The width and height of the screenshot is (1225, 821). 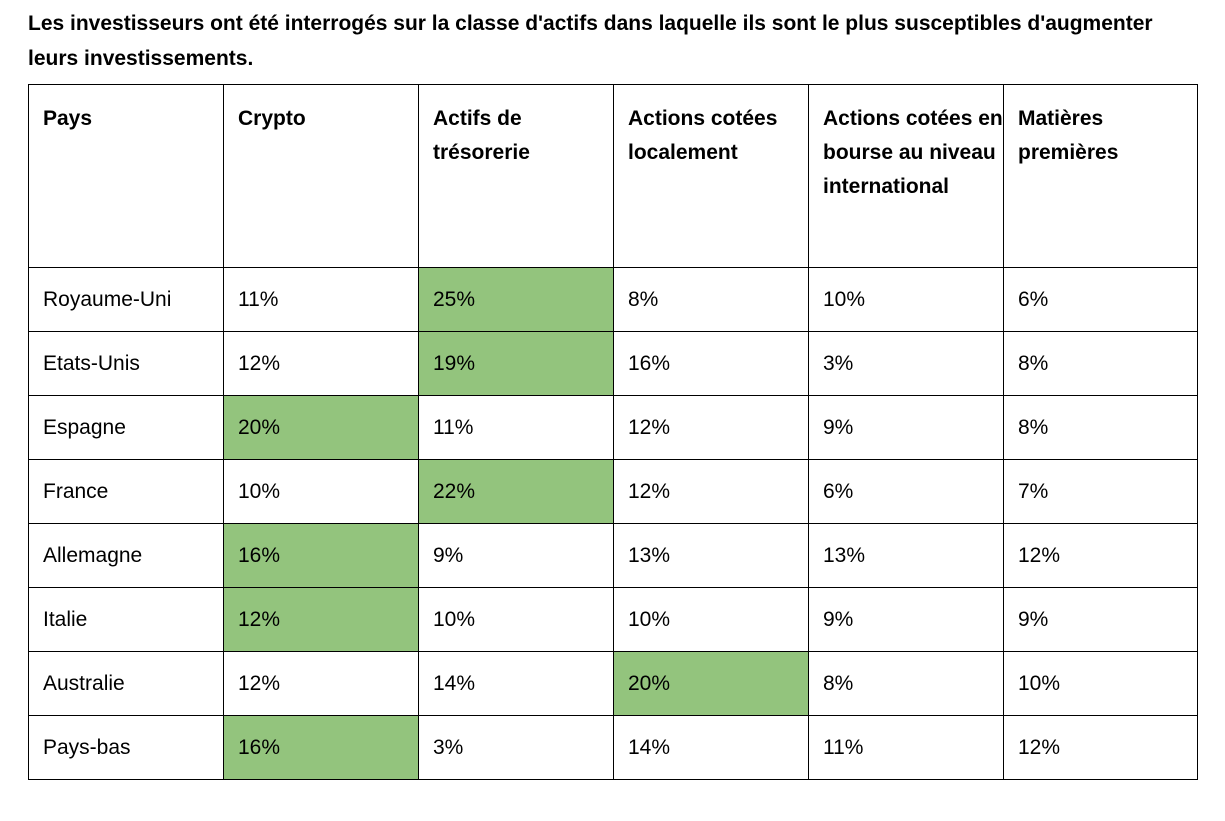 I want to click on column-header-crypto: Crypto, so click(x=321, y=176).